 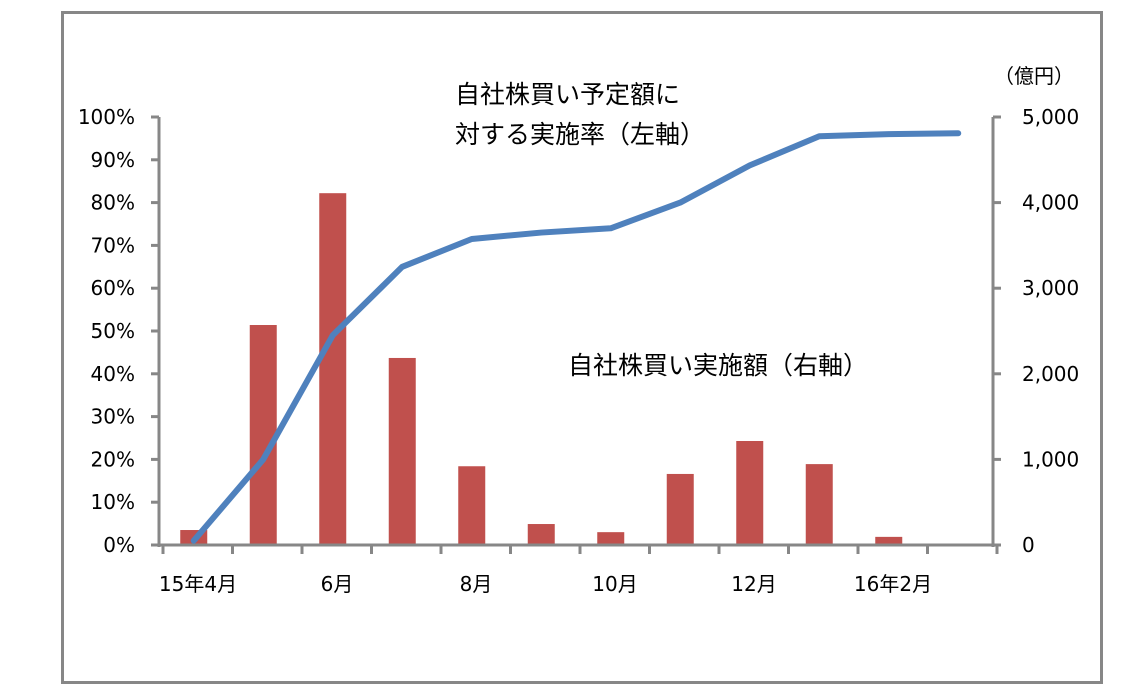 I want to click on left-axis-tick-label: 70%, so click(x=113, y=245).